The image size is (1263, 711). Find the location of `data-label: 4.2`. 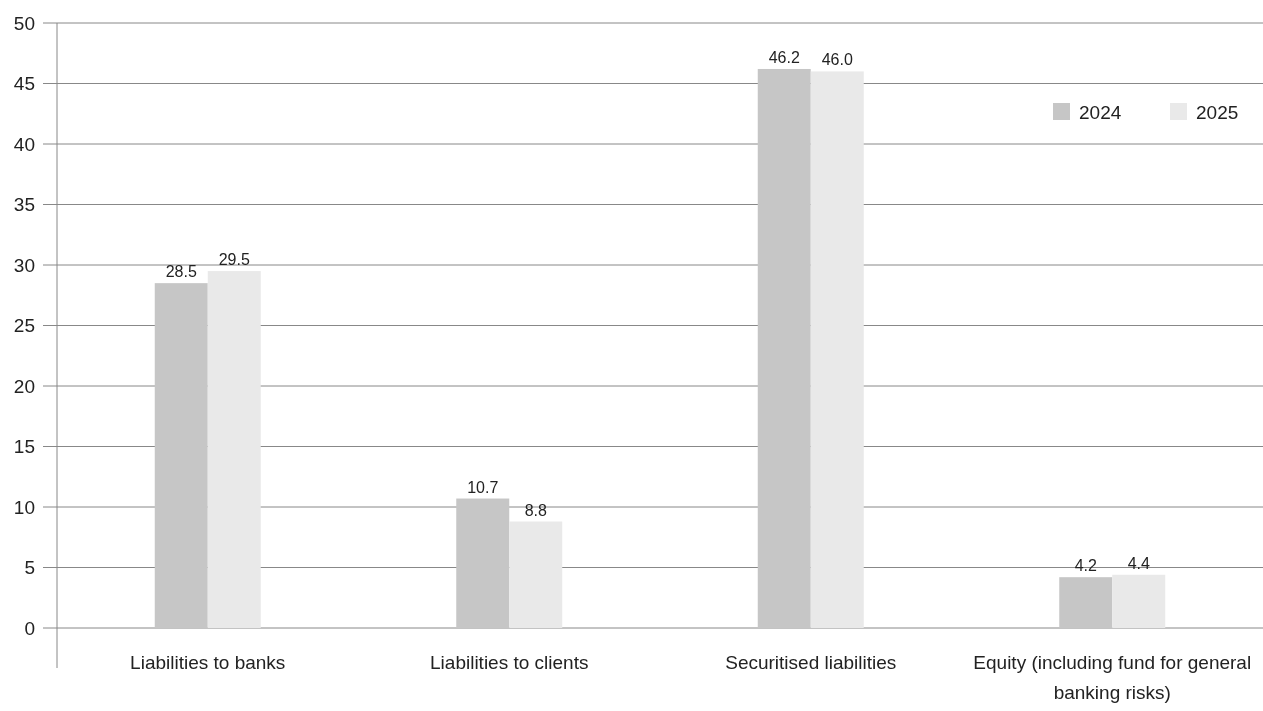

data-label: 4.2 is located at coordinates (1085, 566).